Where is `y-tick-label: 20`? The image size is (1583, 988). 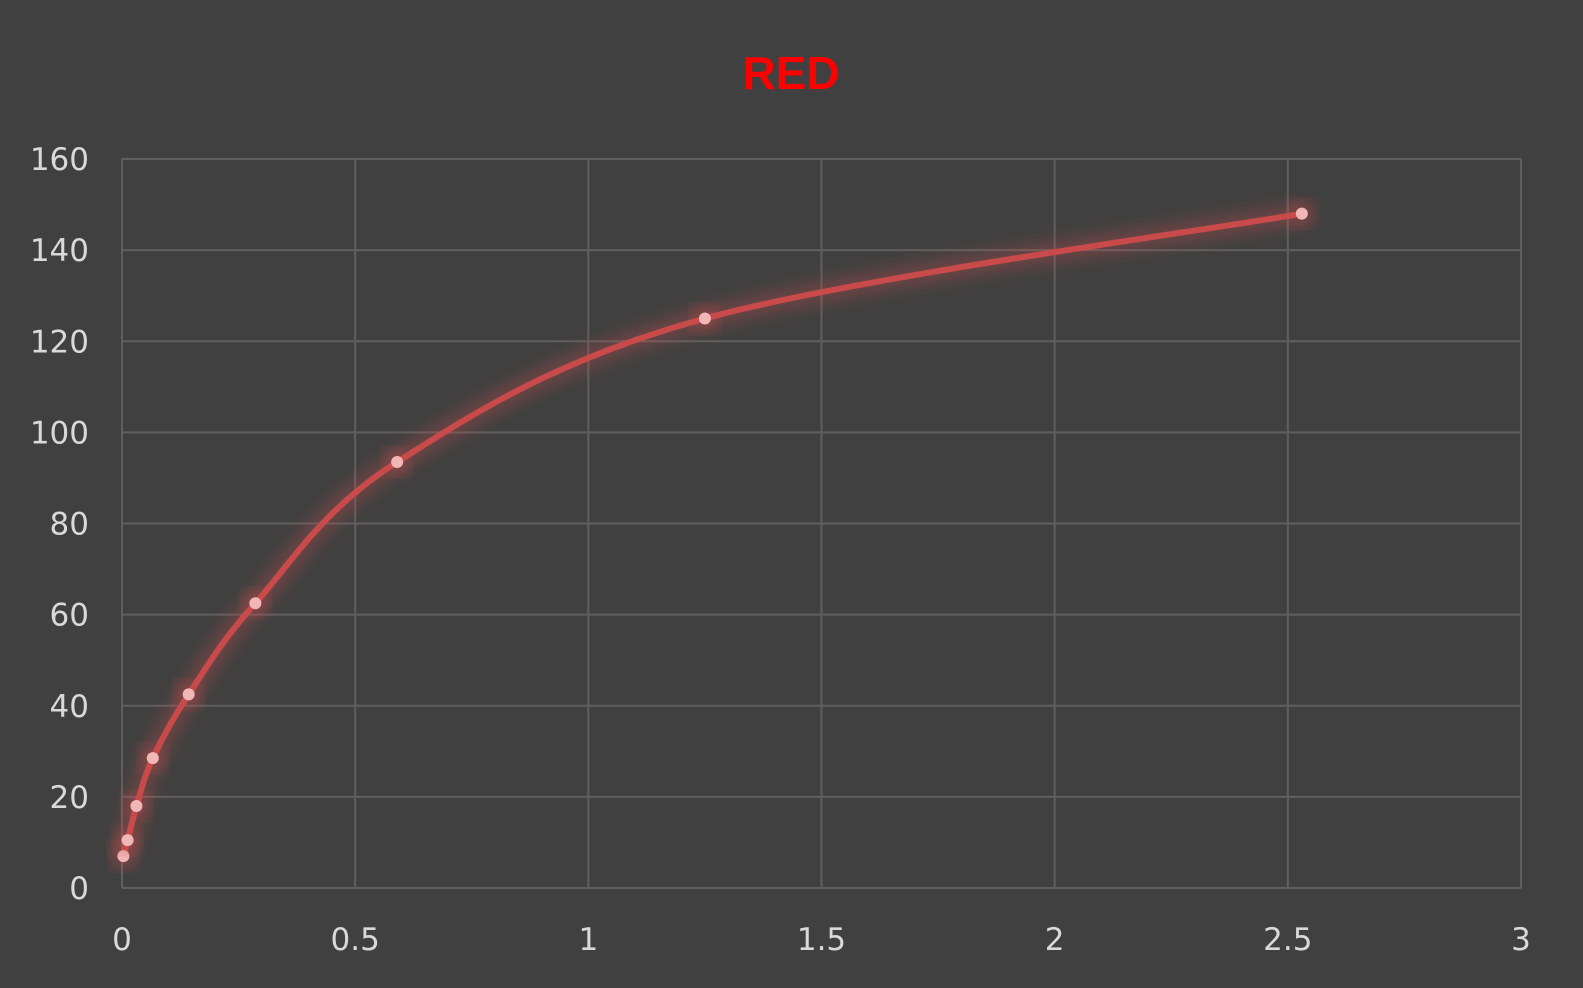
y-tick-label: 20 is located at coordinates (69, 798).